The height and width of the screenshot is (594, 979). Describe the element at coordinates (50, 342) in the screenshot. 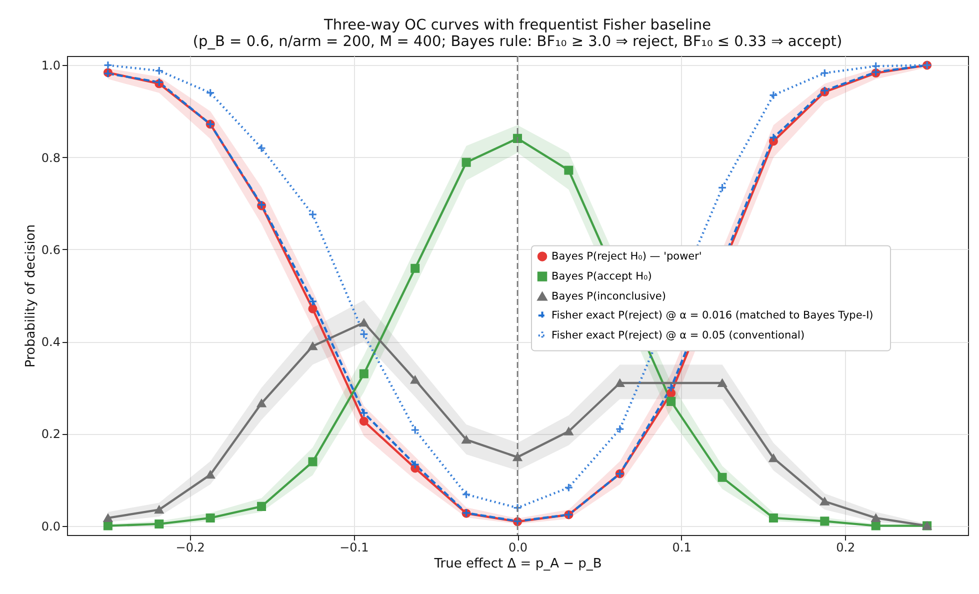

I see `y-tick-label: 0.4` at that location.